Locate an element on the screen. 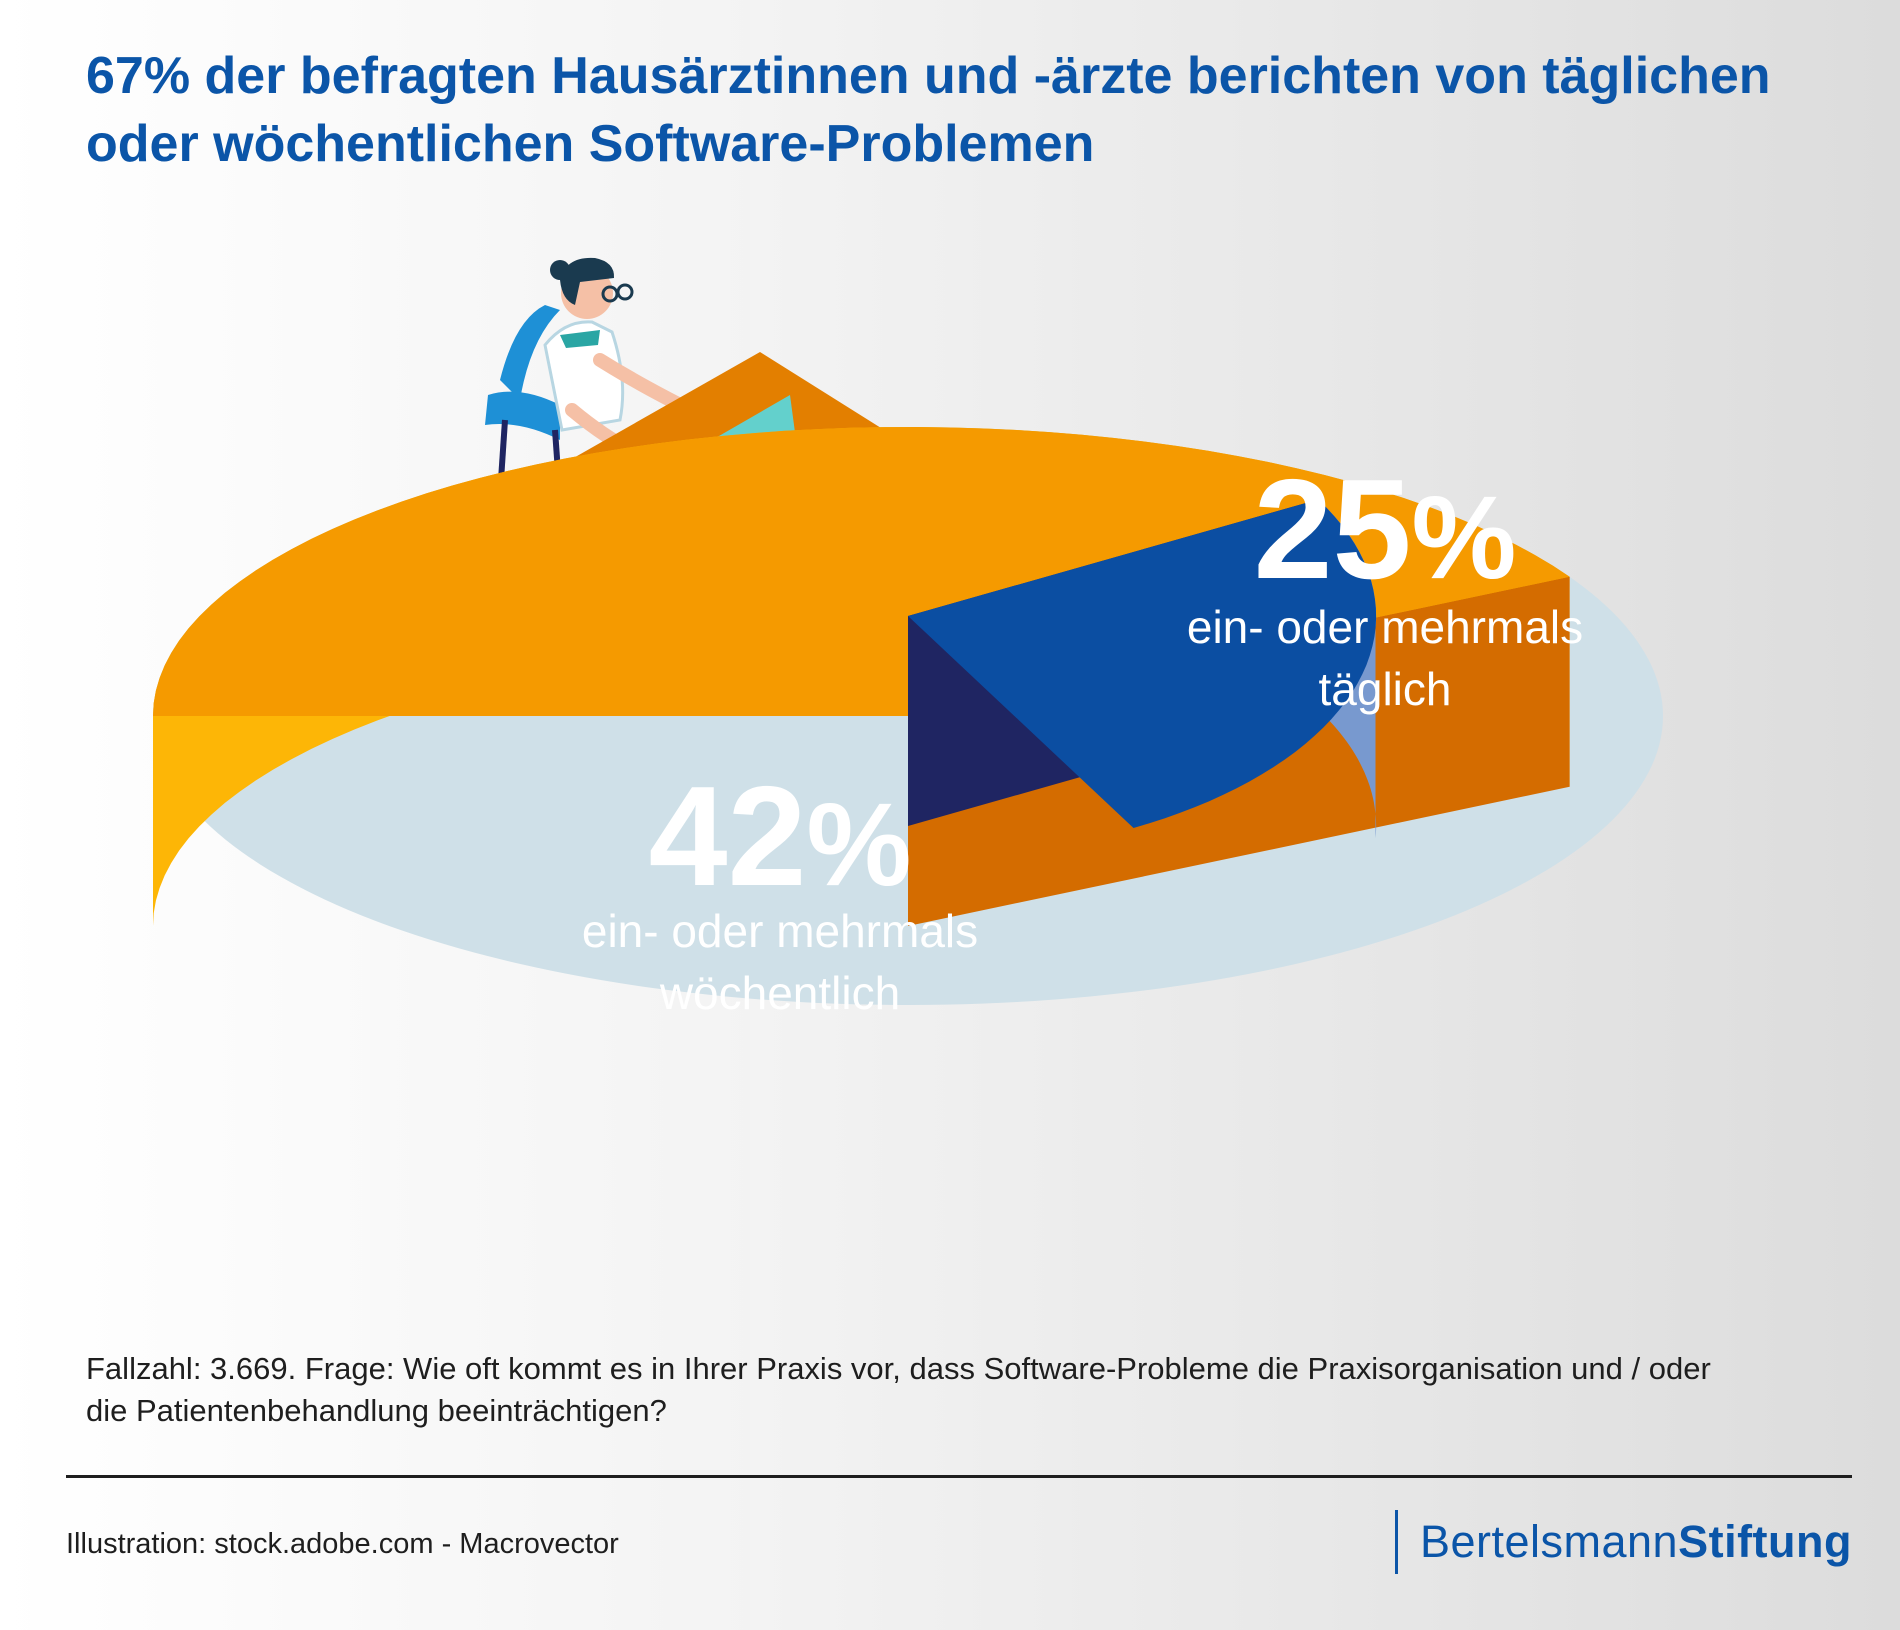 Image resolution: width=1900 pixels, height=1630 pixels. pie-slice-25-category-line-1: ein- oder mehrmals is located at coordinates (1385, 627).